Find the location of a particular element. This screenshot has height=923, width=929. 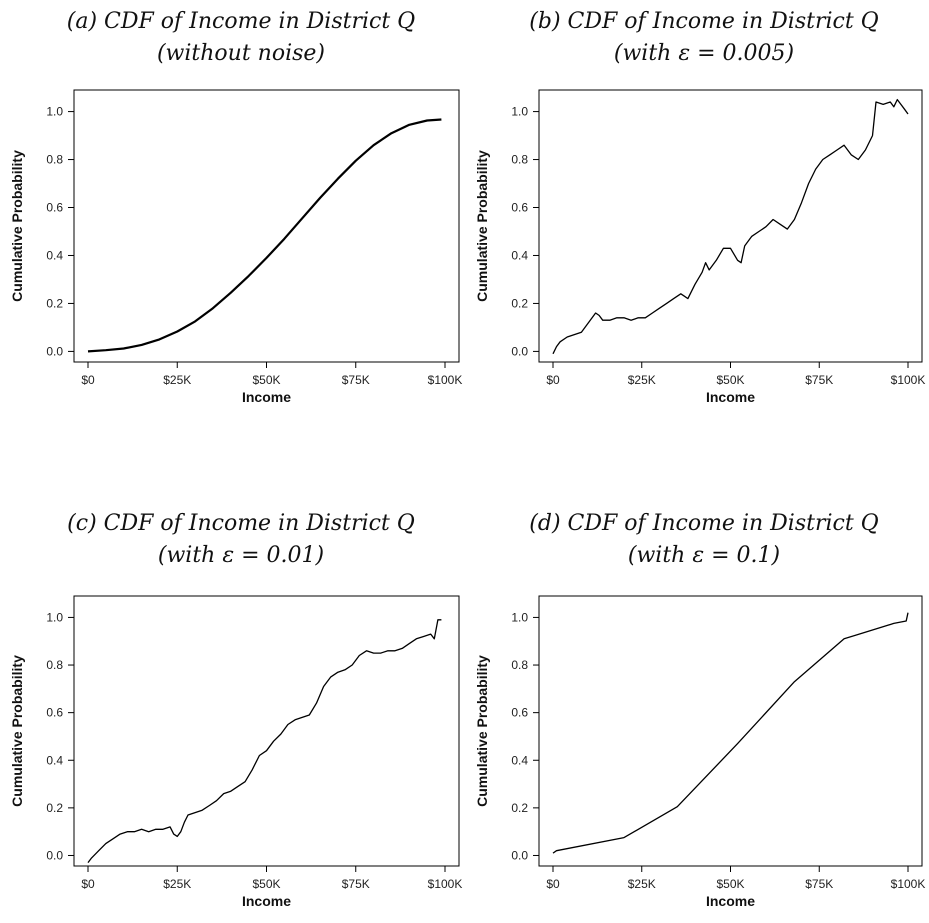

chart-title-line1: (a) CDF of Income in District Q is located at coordinates (241, 21).